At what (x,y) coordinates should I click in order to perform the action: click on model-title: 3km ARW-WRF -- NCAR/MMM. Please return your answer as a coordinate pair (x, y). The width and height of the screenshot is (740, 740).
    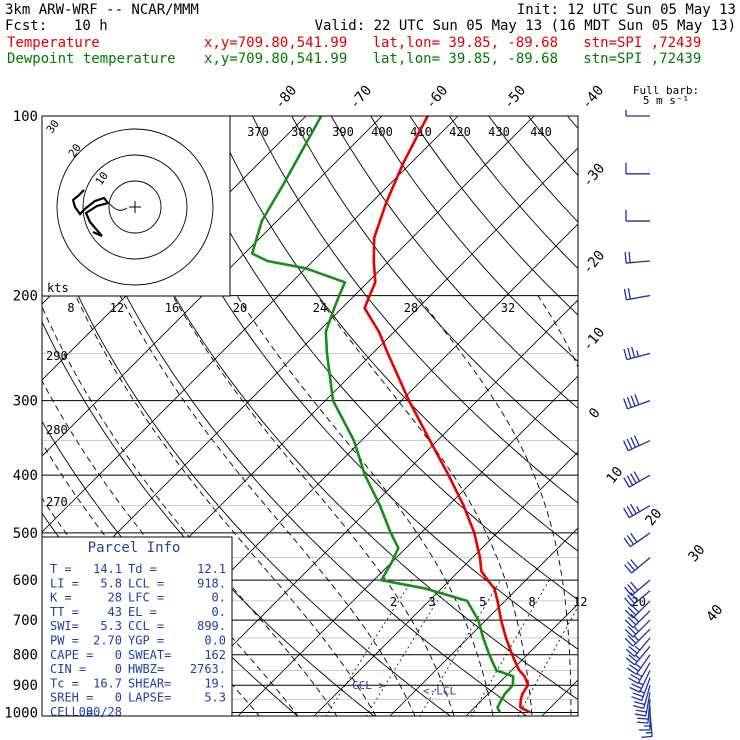
    Looking at the image, I should click on (102, 10).